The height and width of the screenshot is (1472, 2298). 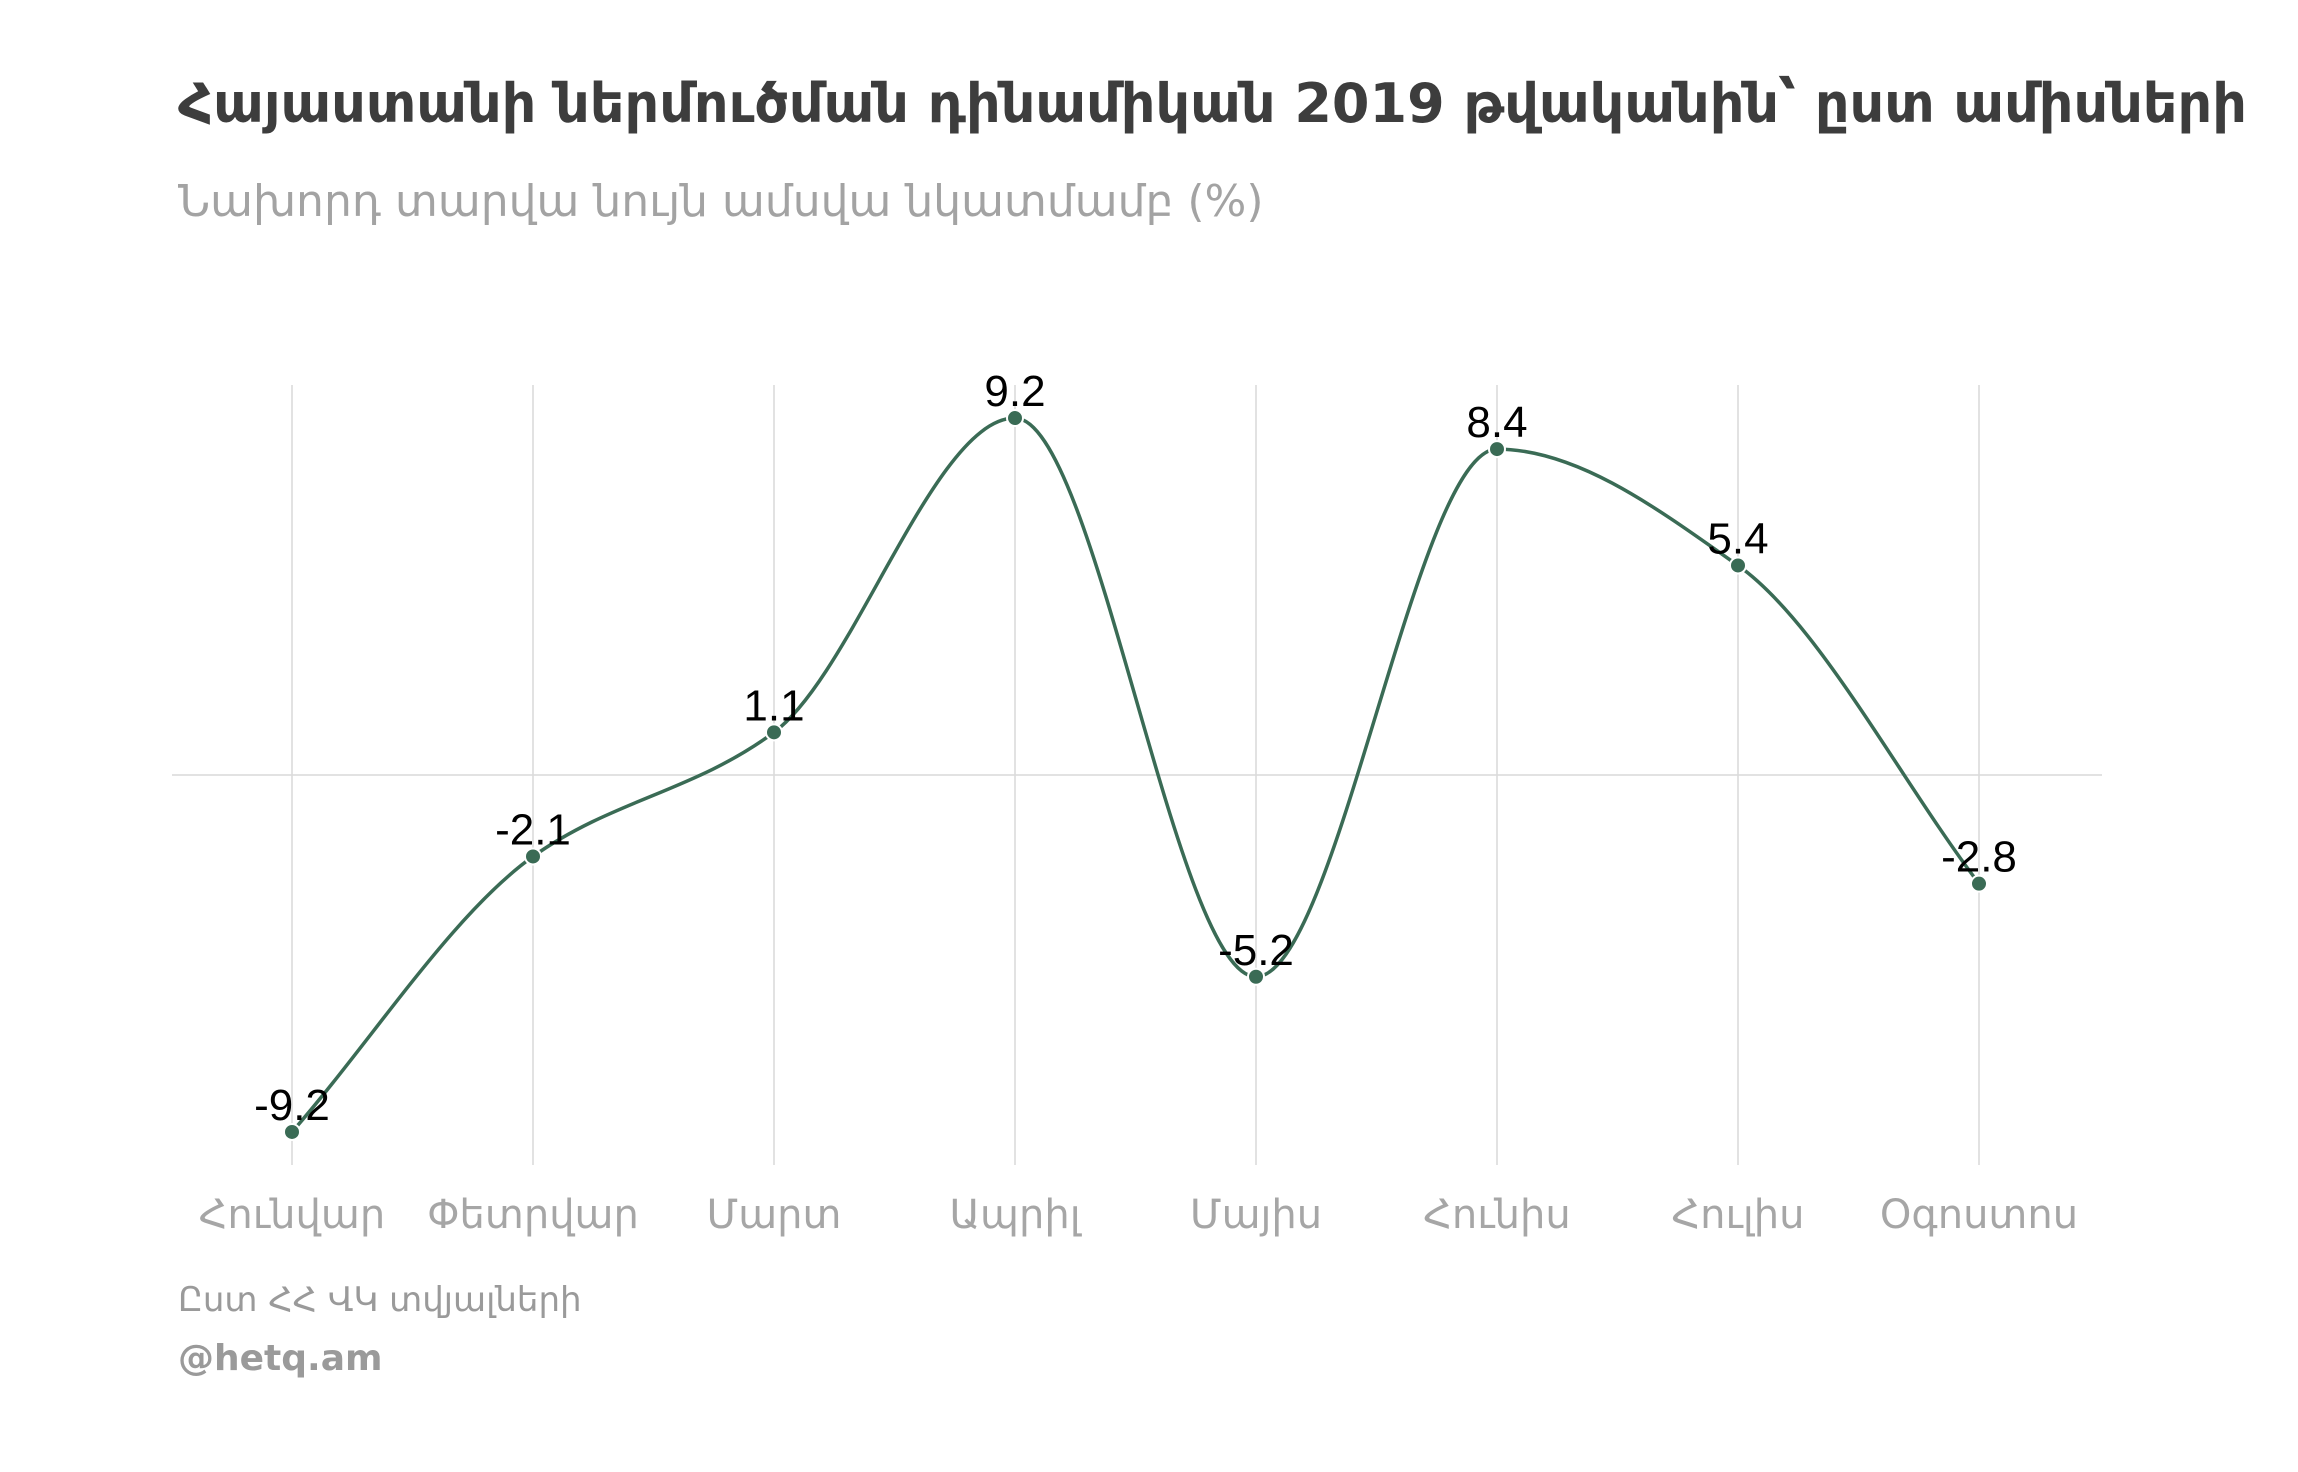 I want to click on chart-subtitle: Նախորդ տարվա նույն ամսվա նկատմամբ (%), so click(x=721, y=201).